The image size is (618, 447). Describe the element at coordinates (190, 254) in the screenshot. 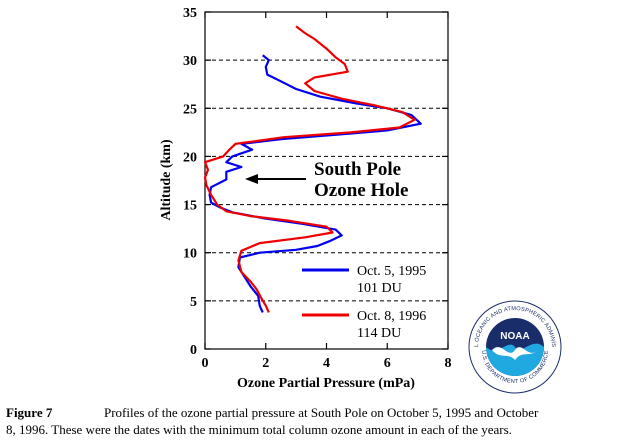

I see `y-tick-label-10: 10` at that location.